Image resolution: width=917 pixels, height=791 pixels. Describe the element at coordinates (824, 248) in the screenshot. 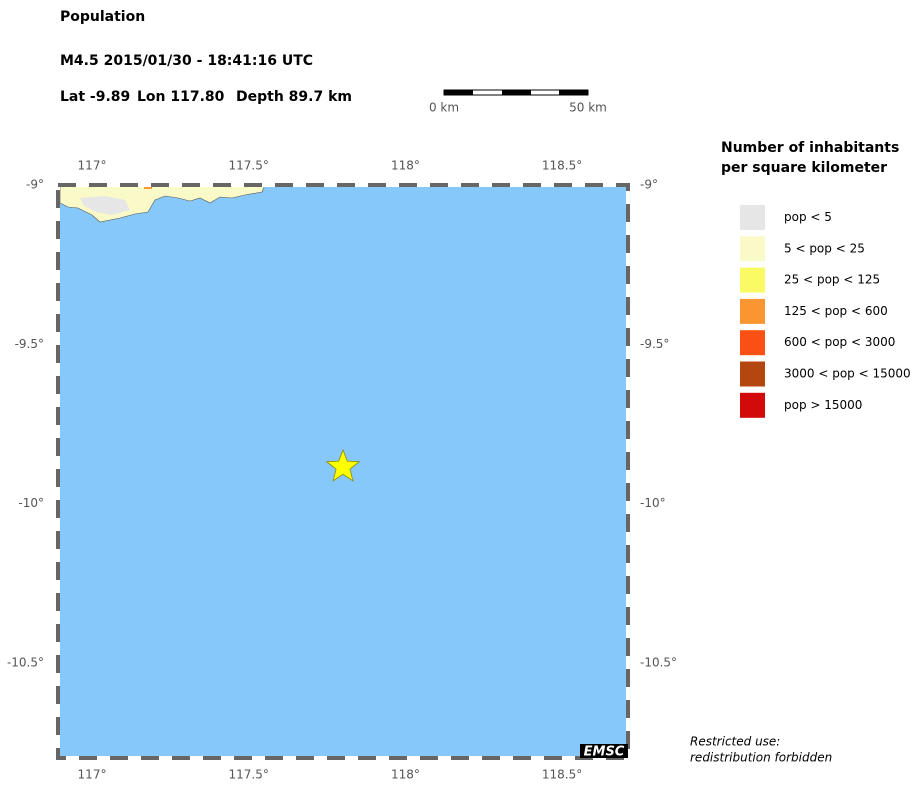

I see `legend-label: 5 < pop < 25` at that location.